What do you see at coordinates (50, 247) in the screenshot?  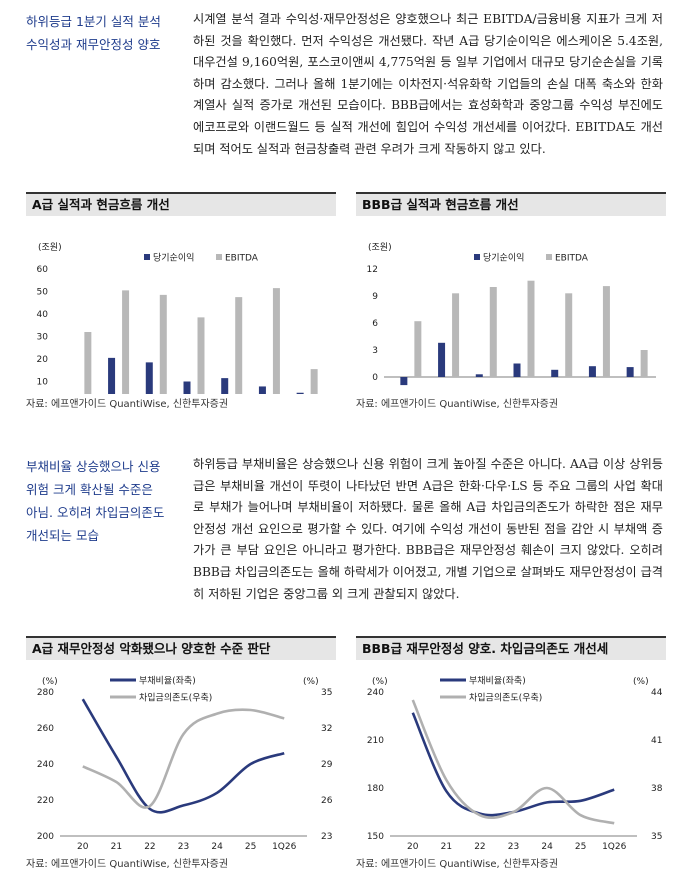 I see `y-axis-unit-label: (조원)` at bounding box center [50, 247].